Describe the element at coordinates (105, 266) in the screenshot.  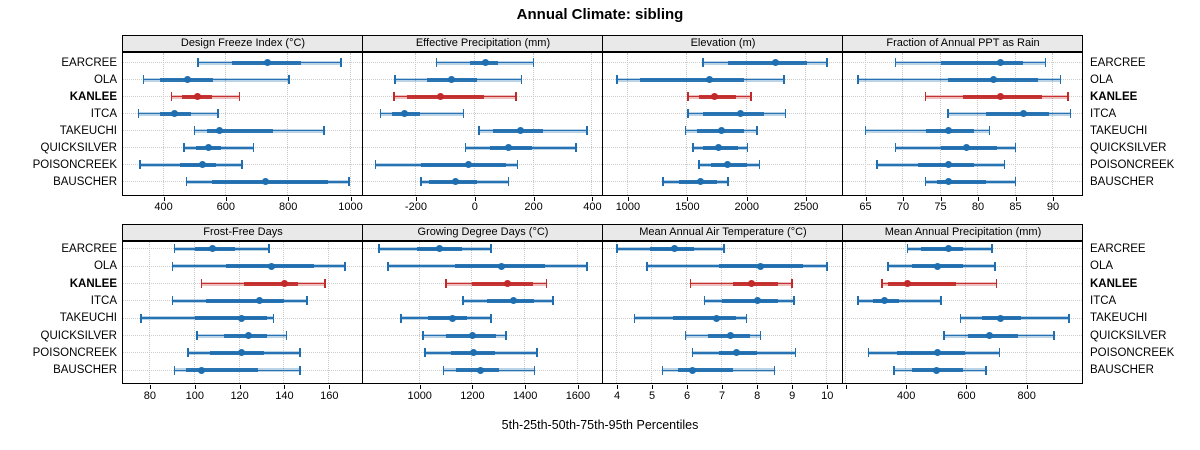
I see `site-label-ola-left: OLA` at that location.